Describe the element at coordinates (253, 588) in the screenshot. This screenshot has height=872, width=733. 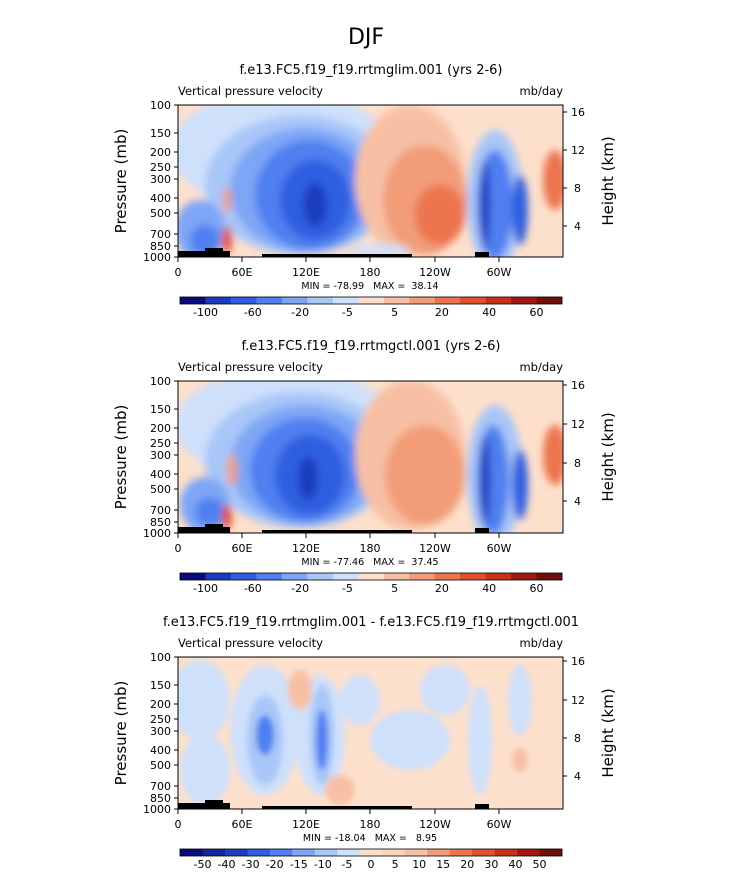
I see `colorbar-label: -60` at that location.